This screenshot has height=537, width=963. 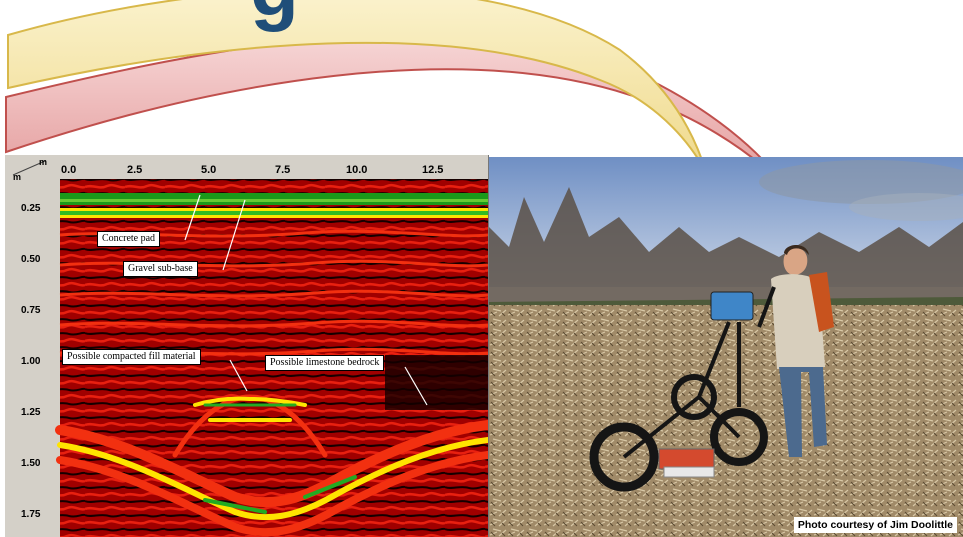 What do you see at coordinates (129, 239) in the screenshot?
I see `annotation-concrete-pad: Concrete pad` at bounding box center [129, 239].